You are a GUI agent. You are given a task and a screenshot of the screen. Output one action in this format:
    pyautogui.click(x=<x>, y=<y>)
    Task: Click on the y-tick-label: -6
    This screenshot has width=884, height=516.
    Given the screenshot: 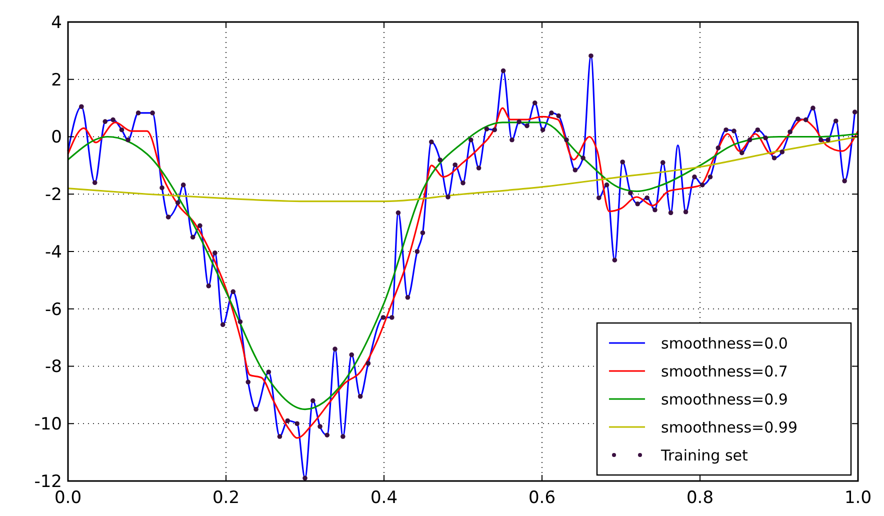 What is the action you would take?
    pyautogui.click(x=53, y=310)
    